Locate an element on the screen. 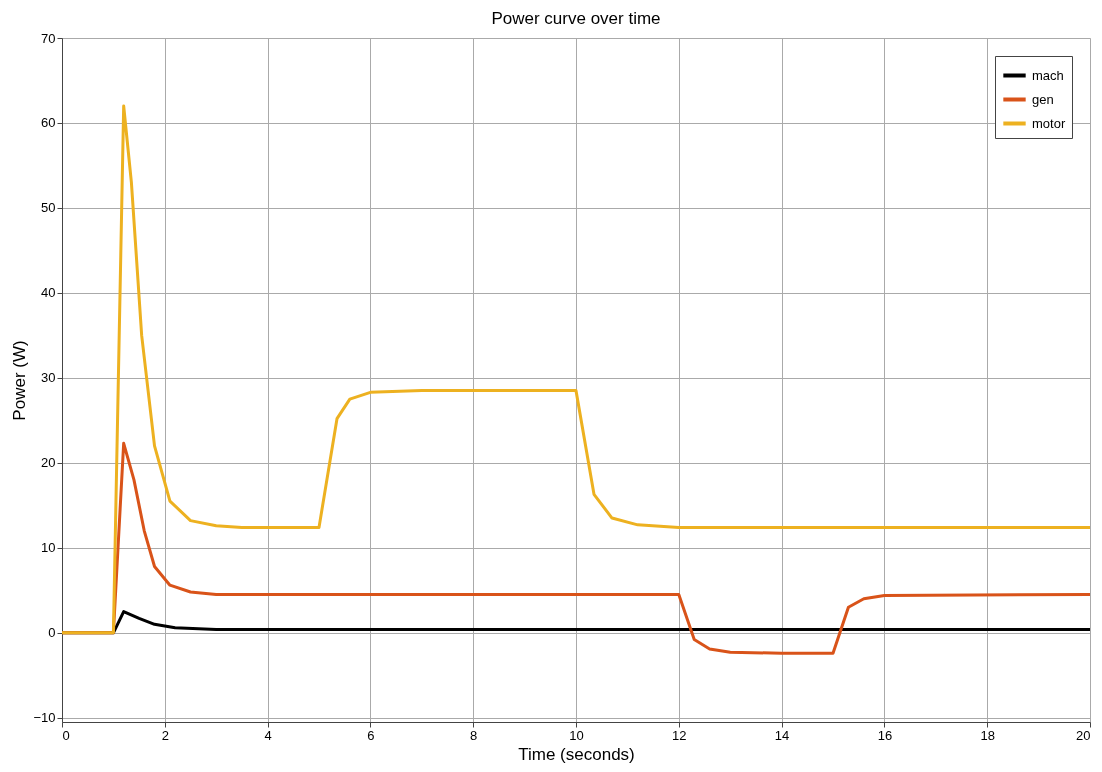  legend-label: mach is located at coordinates (1048, 75).